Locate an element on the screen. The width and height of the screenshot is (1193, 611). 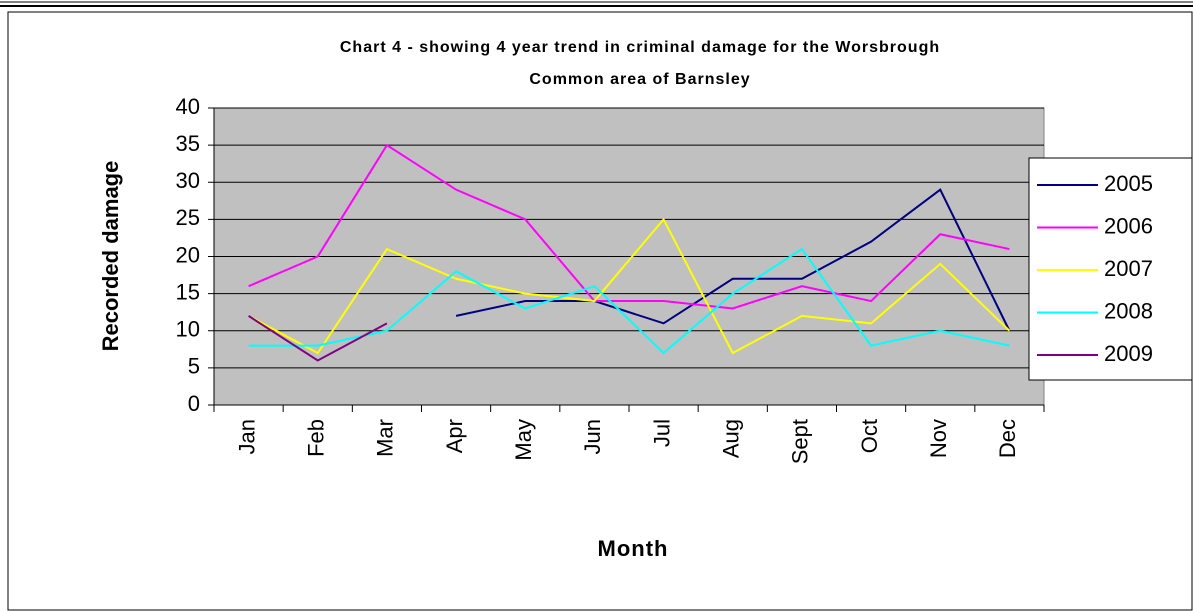
y-tick-label: 15 is located at coordinates (188, 291).